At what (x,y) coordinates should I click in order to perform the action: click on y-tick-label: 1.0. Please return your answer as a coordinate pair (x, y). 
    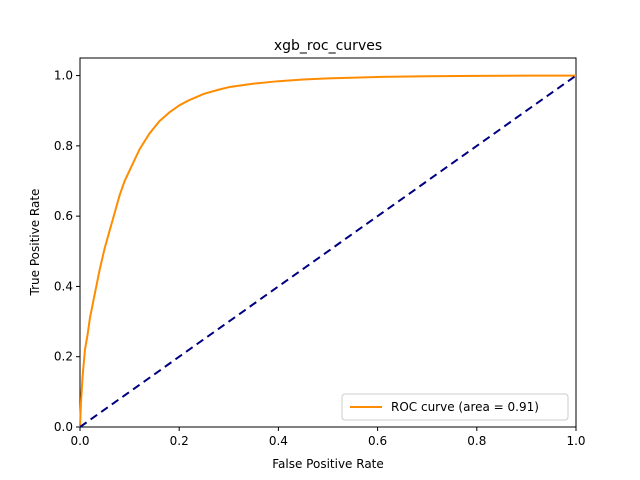
    Looking at the image, I should click on (63, 76).